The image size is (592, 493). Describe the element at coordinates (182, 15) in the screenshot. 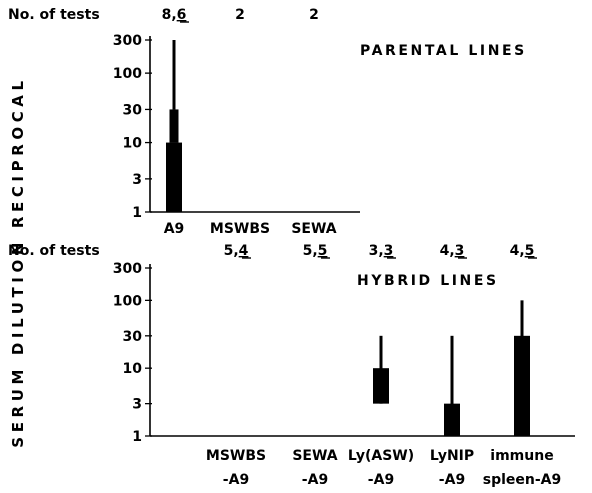

I see `tests-count-b: 6` at that location.